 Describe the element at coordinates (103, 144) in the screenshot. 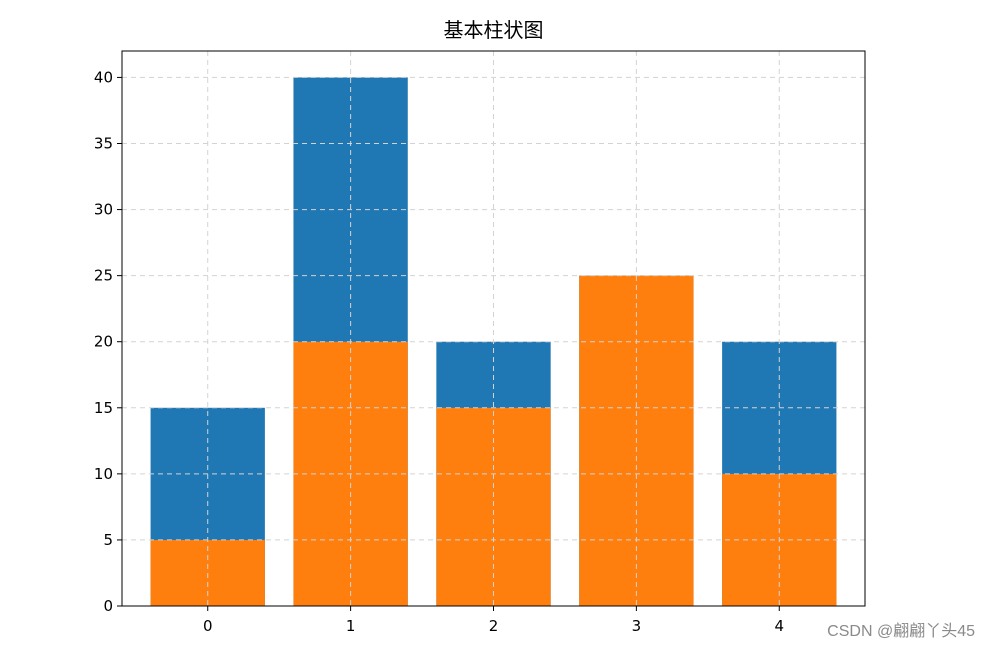

I see `y-tick-label-35: 35` at that location.